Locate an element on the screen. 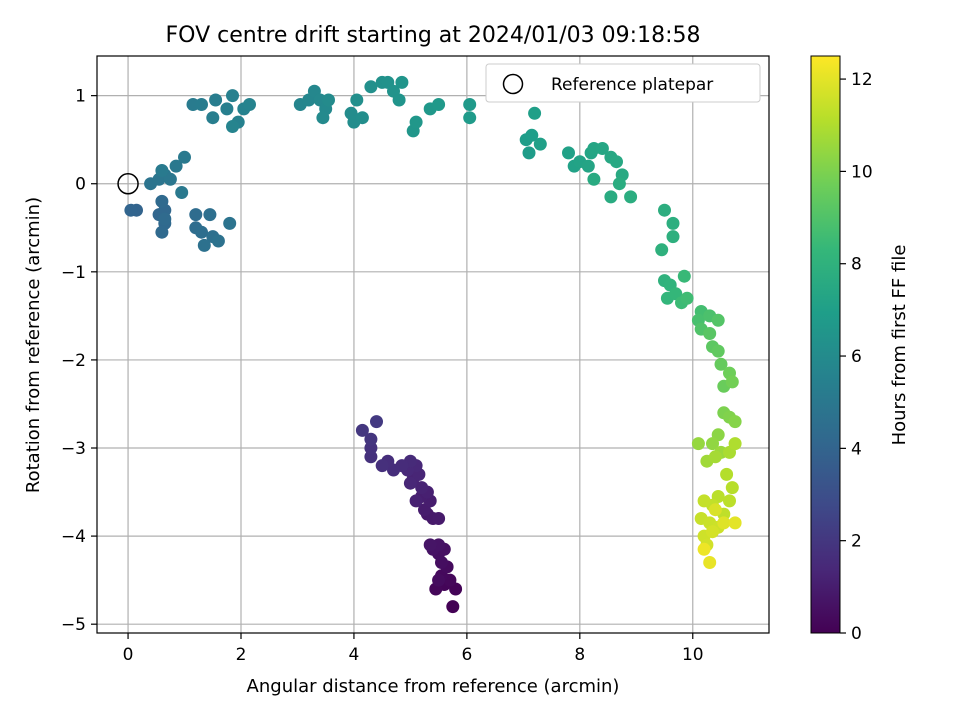 This screenshot has height=720, width=960. colorbar-tick-label: 8 is located at coordinates (856, 265).